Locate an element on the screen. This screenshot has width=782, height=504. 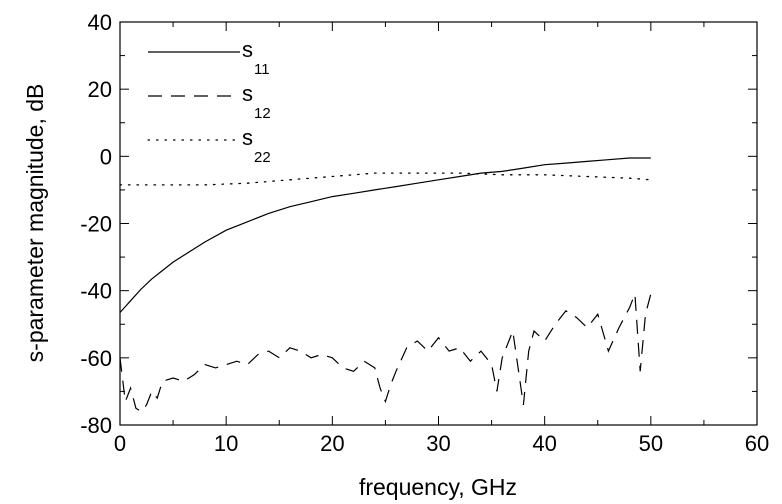
x-tick-label: 60 is located at coordinates (757, 443).